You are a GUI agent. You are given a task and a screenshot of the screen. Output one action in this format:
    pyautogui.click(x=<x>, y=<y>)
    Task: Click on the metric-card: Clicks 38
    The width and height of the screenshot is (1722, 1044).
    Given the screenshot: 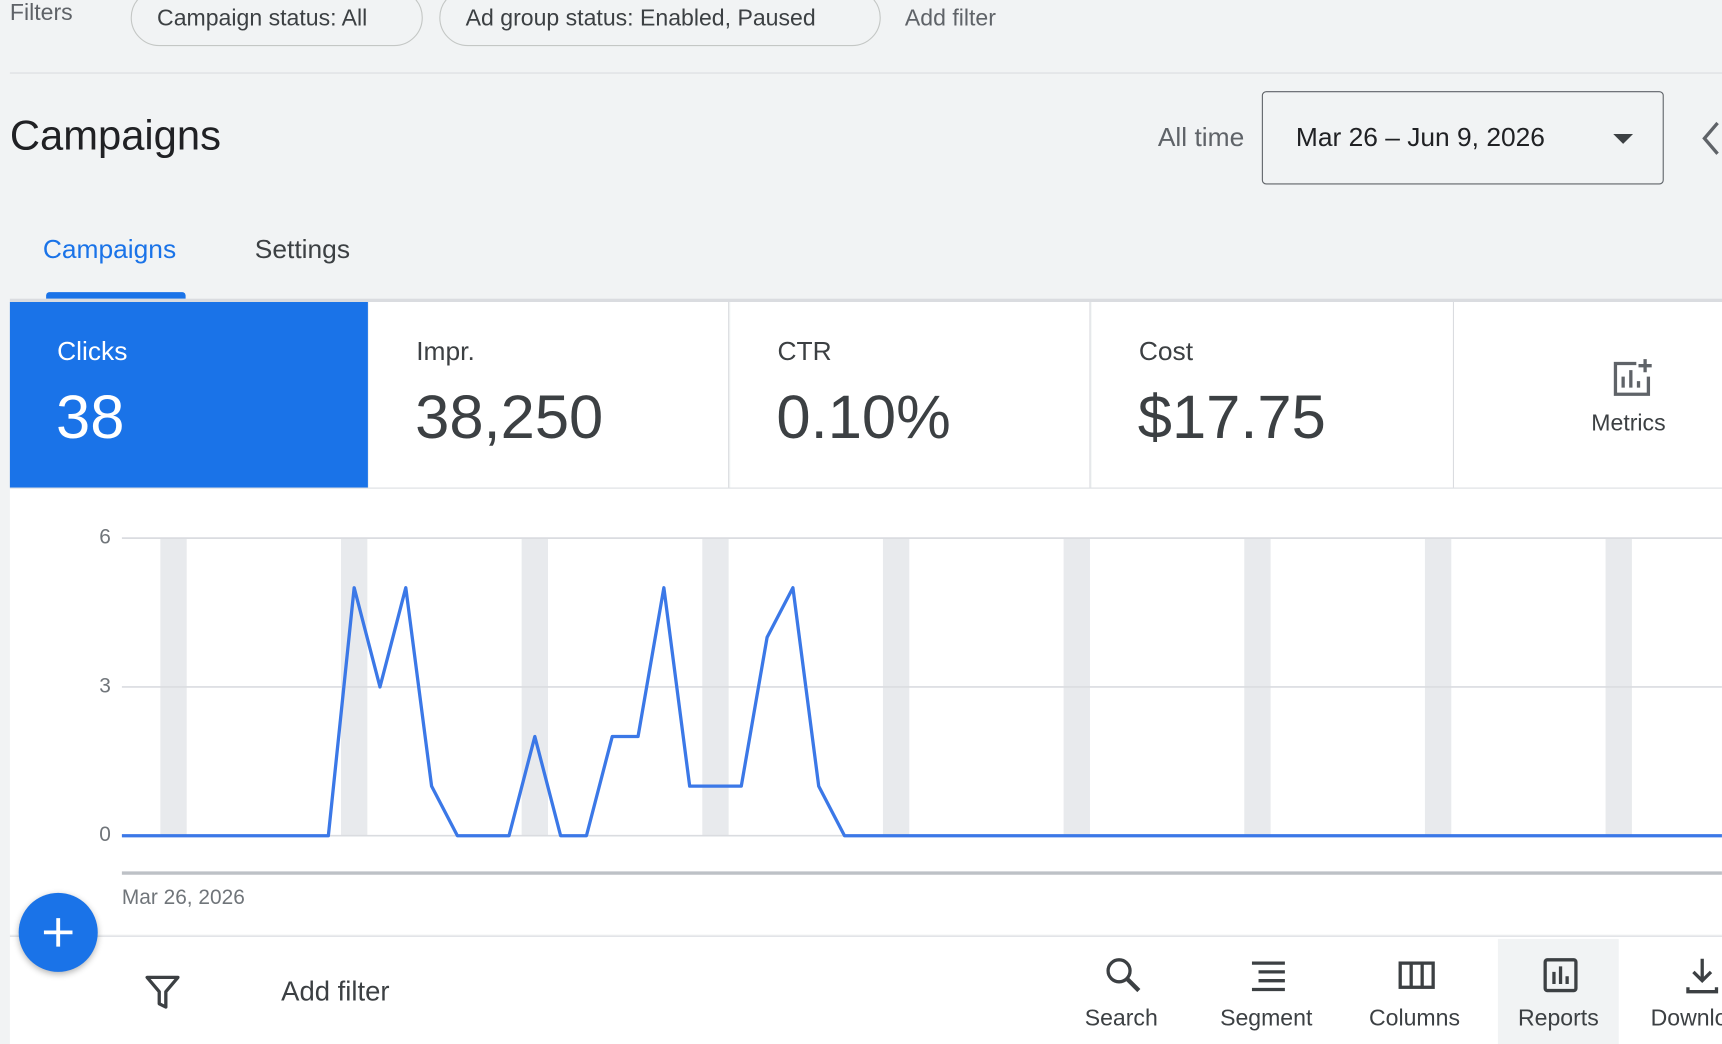 What is the action you would take?
    pyautogui.click(x=188, y=395)
    